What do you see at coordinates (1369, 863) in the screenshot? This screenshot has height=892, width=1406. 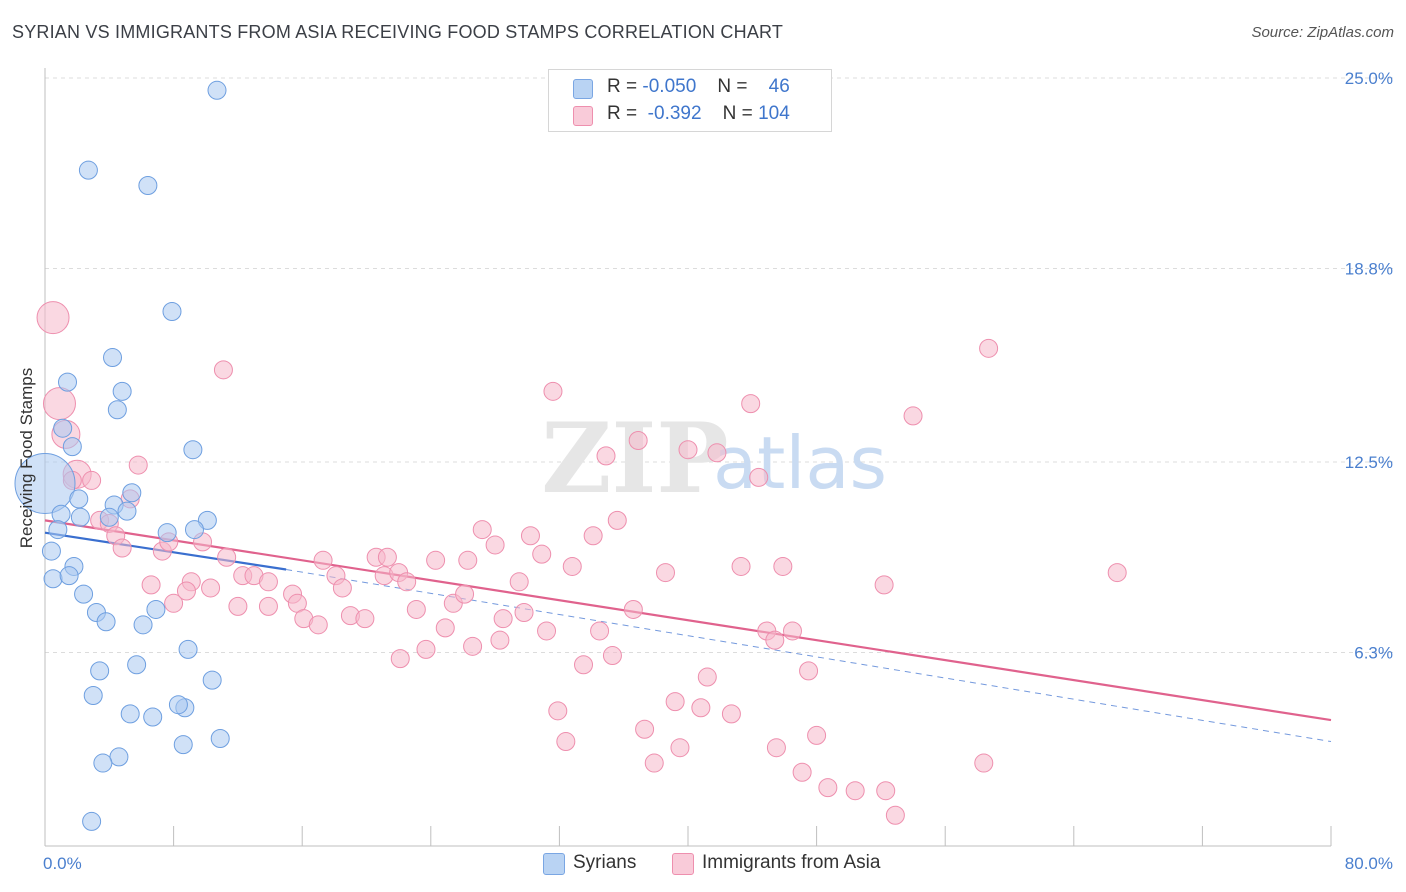 I see `x-tick-label: 80.0%` at bounding box center [1369, 863].